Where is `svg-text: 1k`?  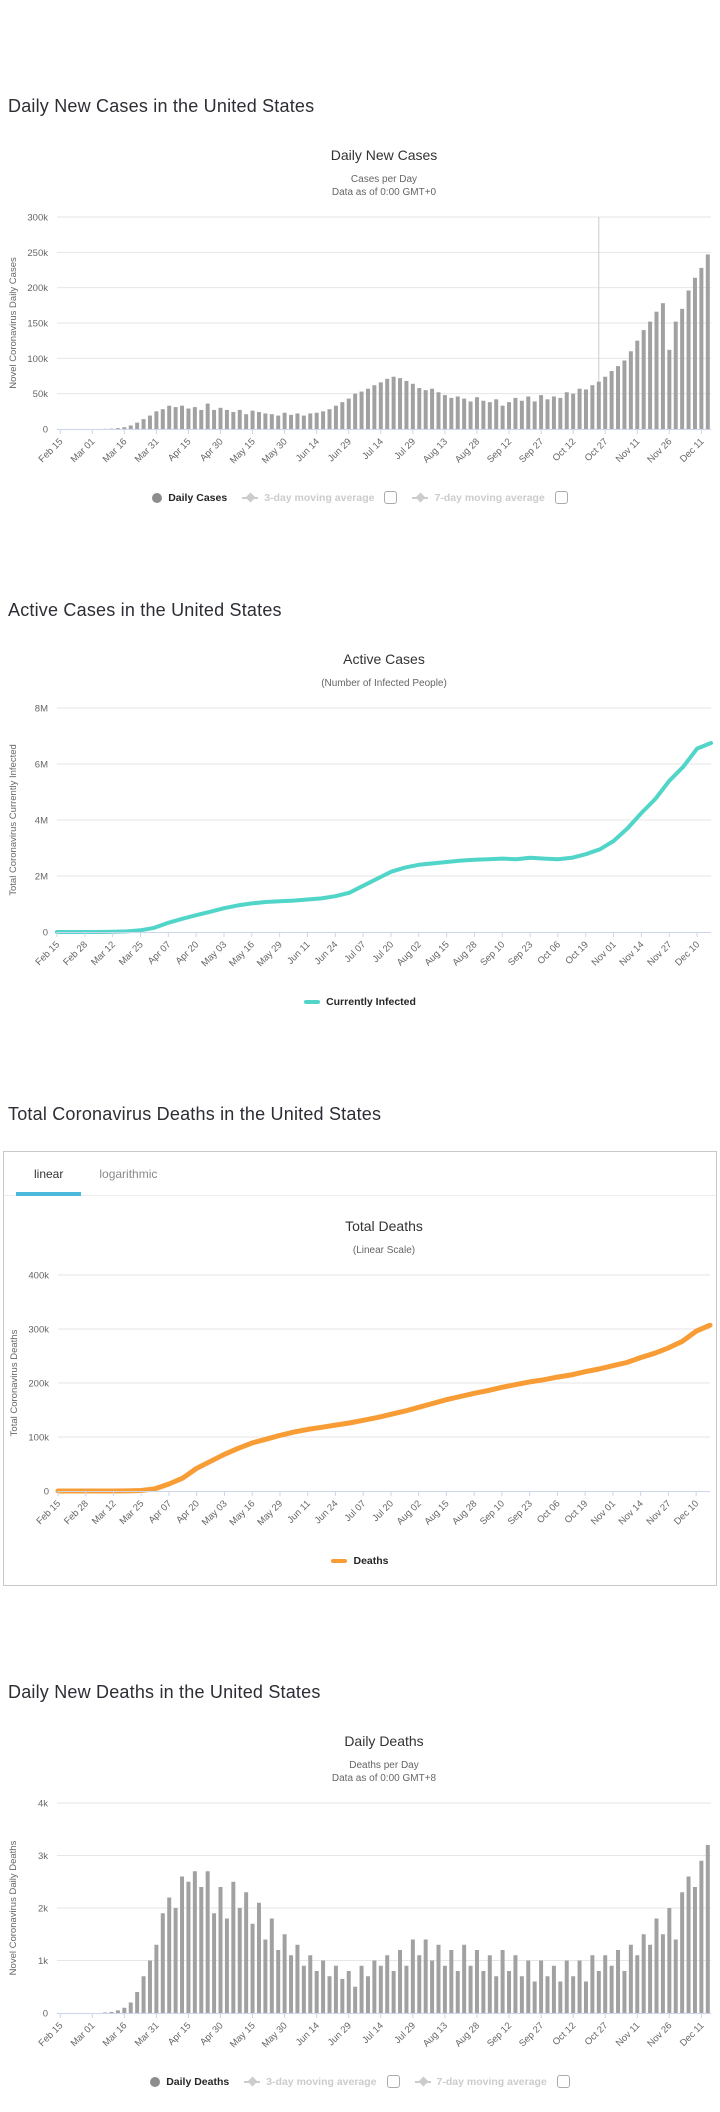 svg-text: 1k is located at coordinates (43, 1961).